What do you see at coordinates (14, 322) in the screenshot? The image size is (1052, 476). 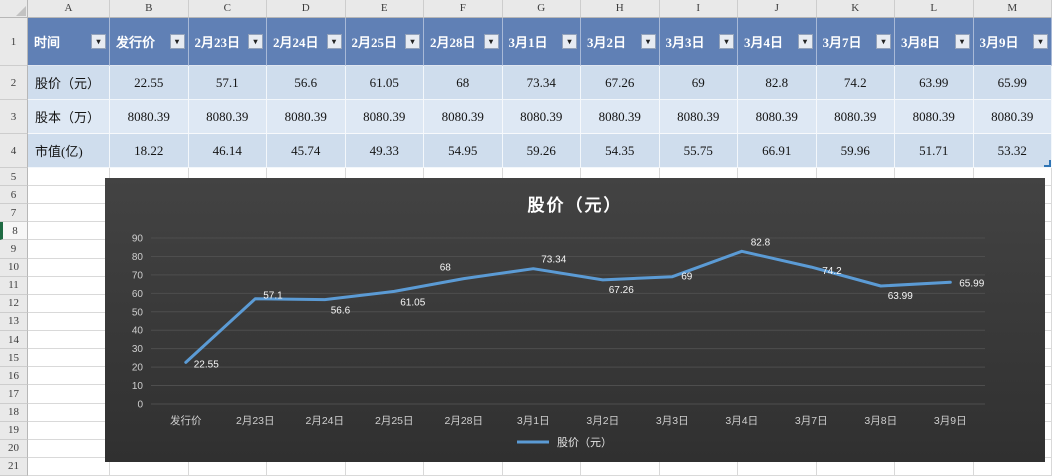 I see `row-header-13: 13` at bounding box center [14, 322].